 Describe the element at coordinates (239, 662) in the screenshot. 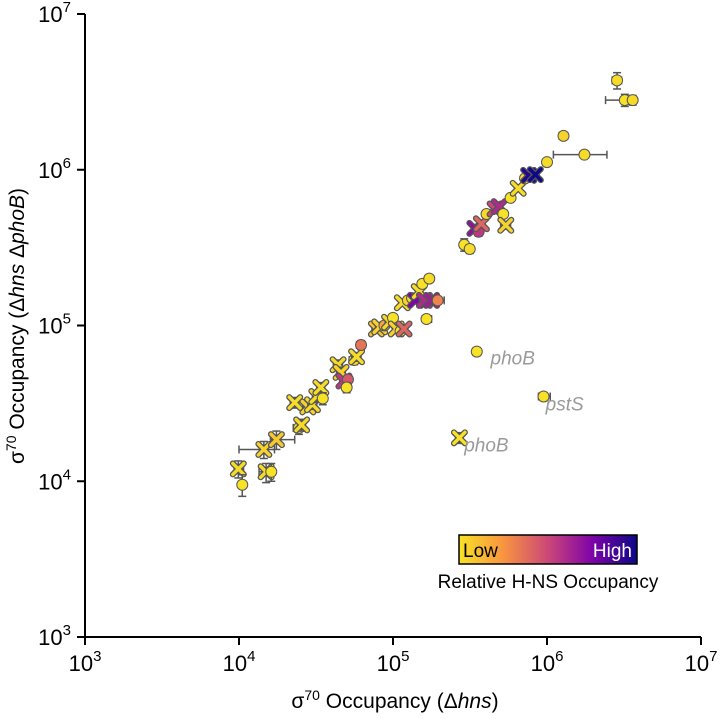

I see `x-tick-label: 10⁴` at that location.